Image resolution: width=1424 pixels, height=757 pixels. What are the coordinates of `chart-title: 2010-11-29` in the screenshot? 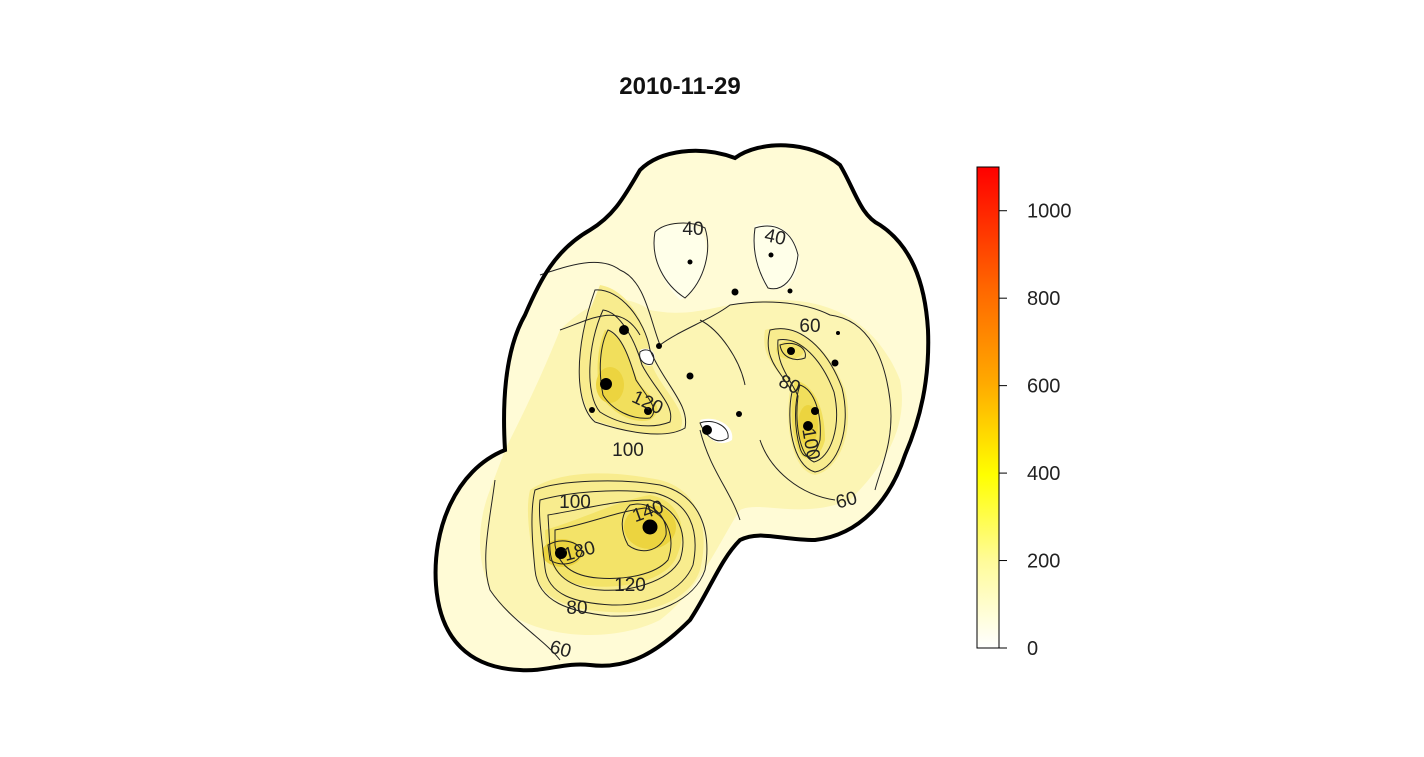 It's located at (679, 86).